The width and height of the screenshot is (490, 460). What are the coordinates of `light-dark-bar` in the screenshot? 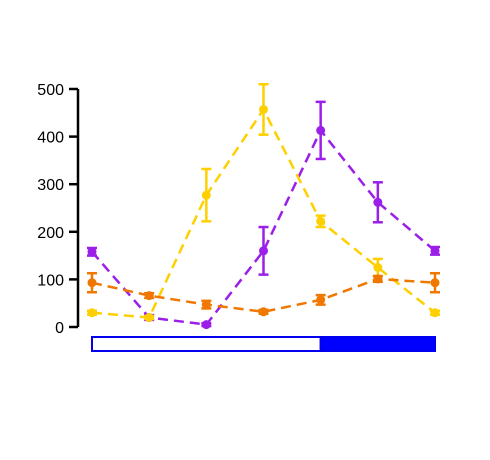 It's located at (263, 344).